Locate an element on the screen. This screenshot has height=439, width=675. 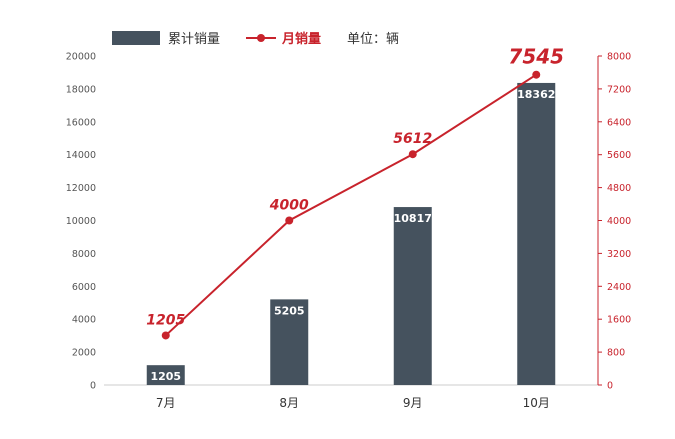
y-left-tick-label: 16000 is located at coordinates (81, 122).